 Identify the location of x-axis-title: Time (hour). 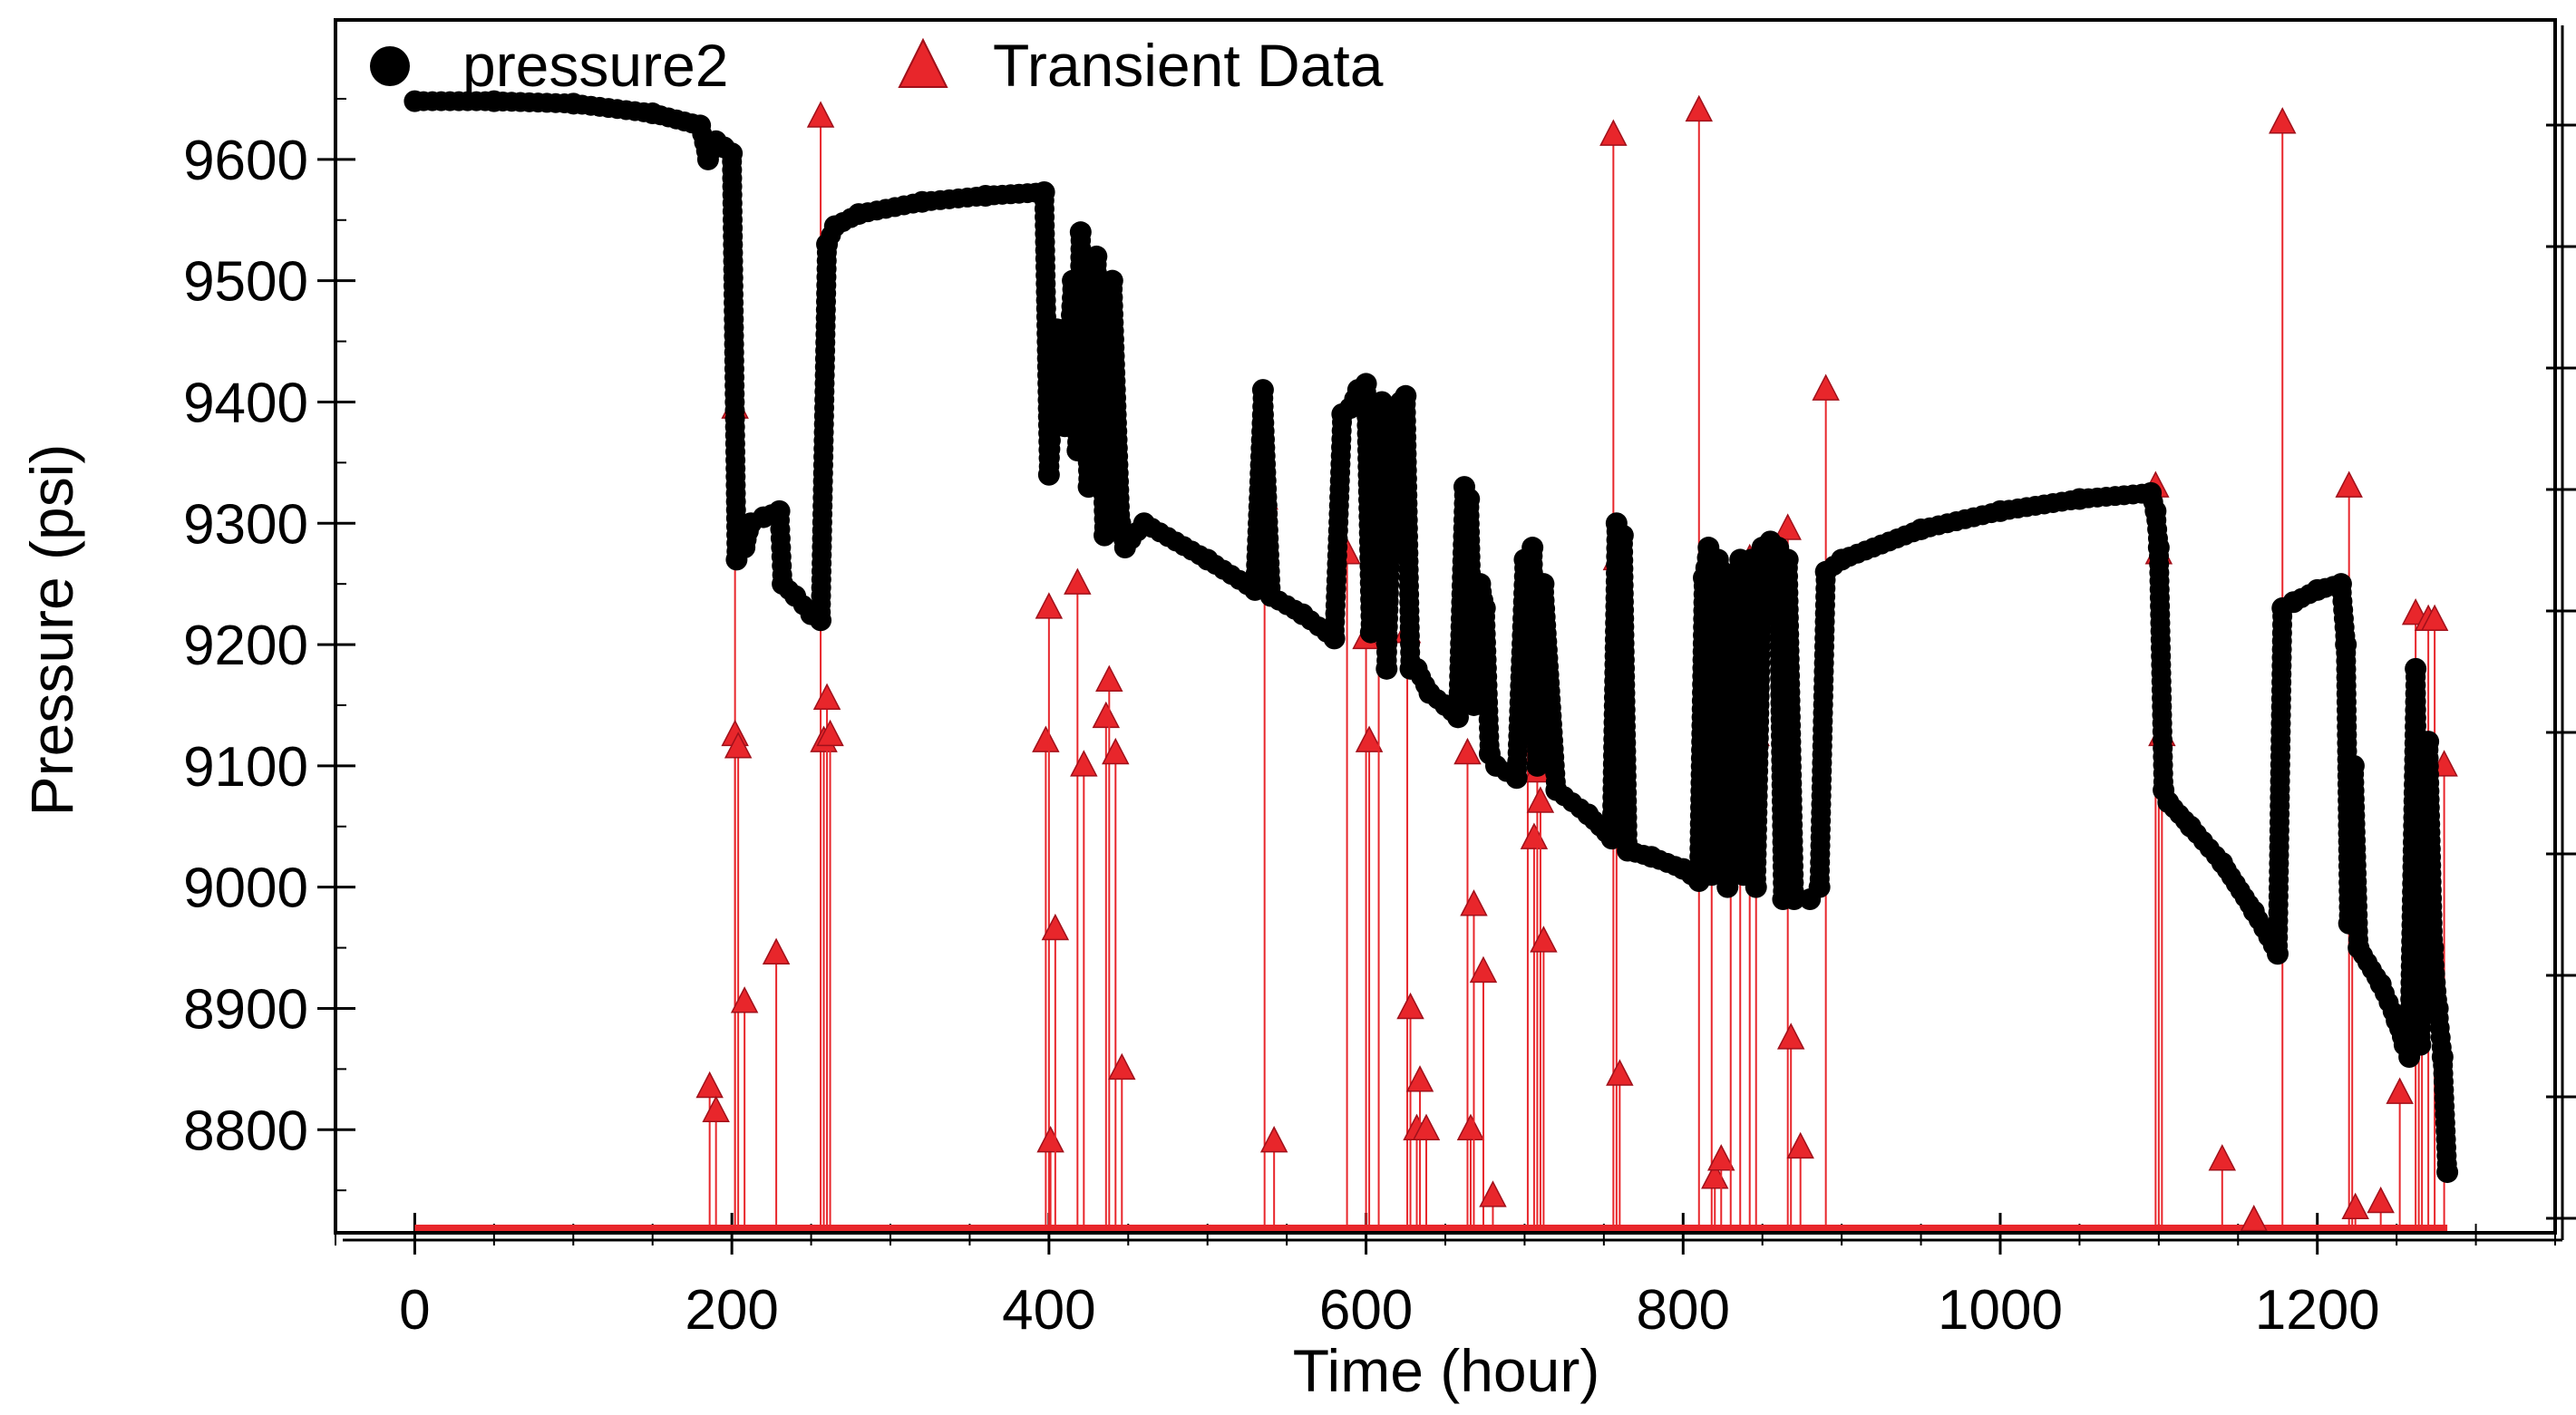
(1446, 1370).